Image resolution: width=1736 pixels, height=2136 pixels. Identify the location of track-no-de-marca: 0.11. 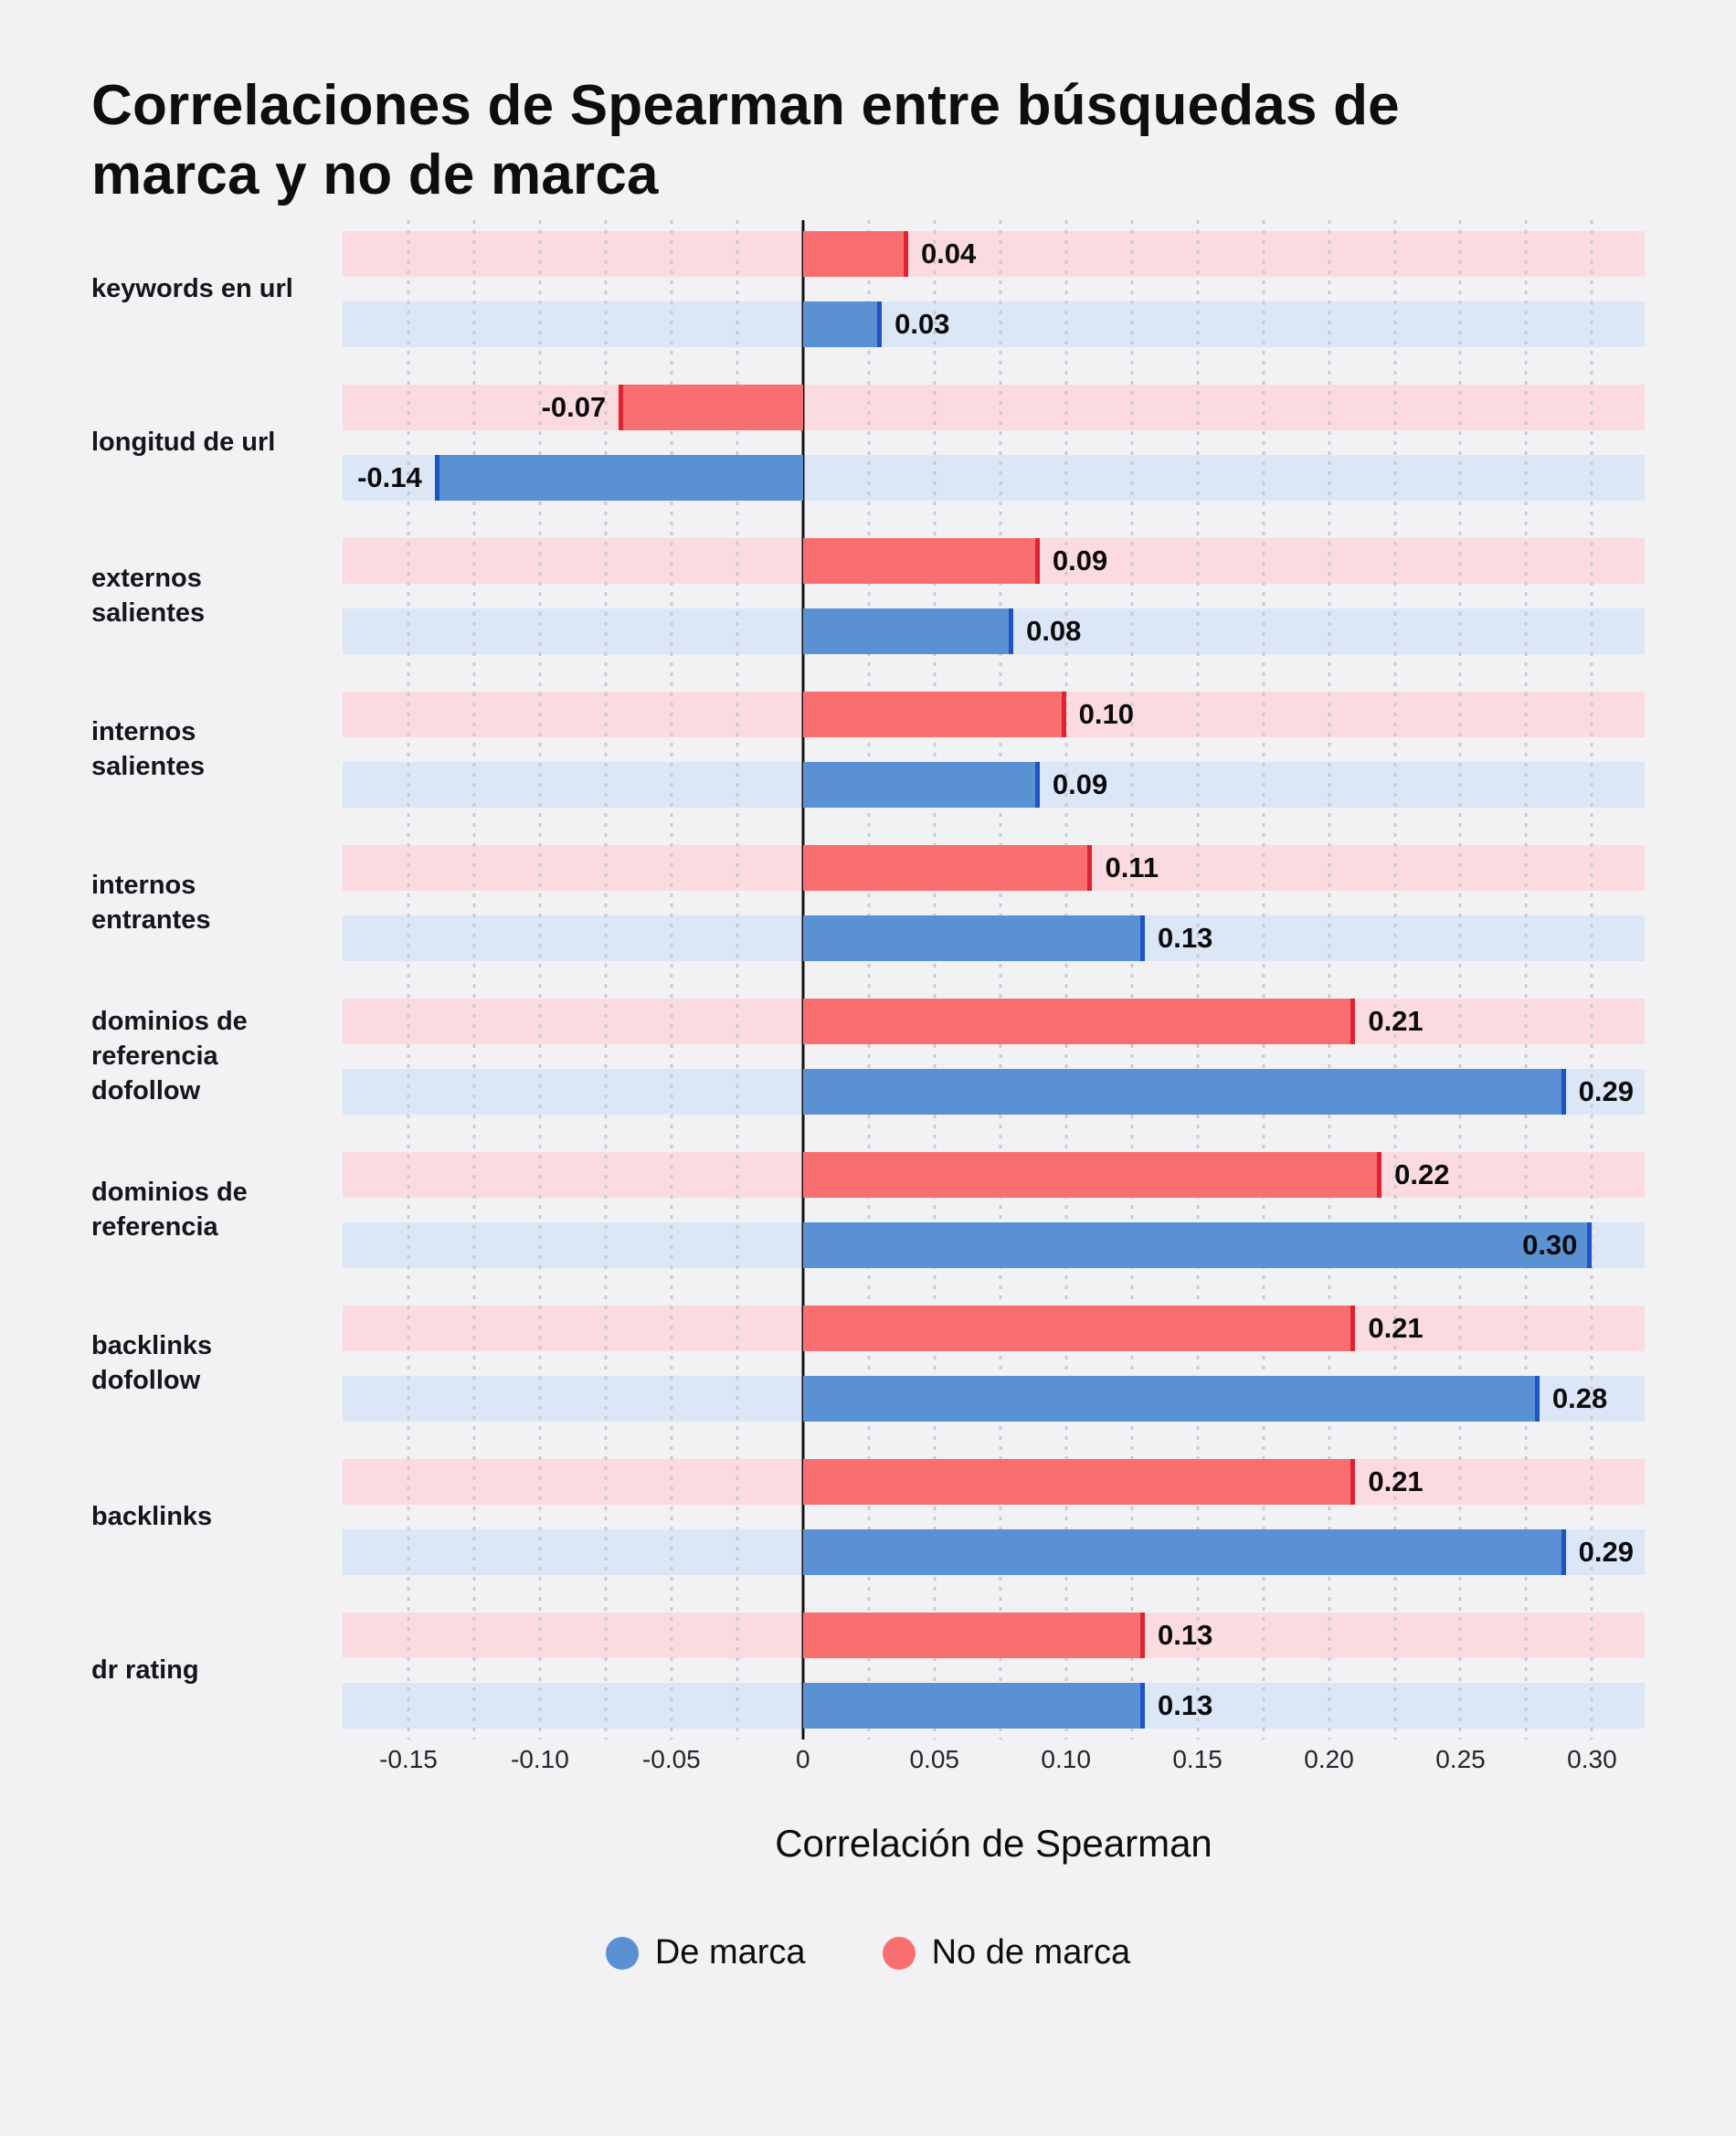
(994, 868).